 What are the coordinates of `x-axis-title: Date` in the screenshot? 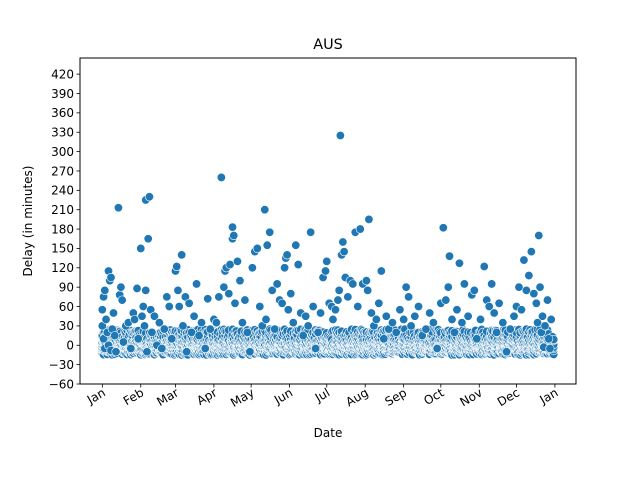 It's located at (328, 433).